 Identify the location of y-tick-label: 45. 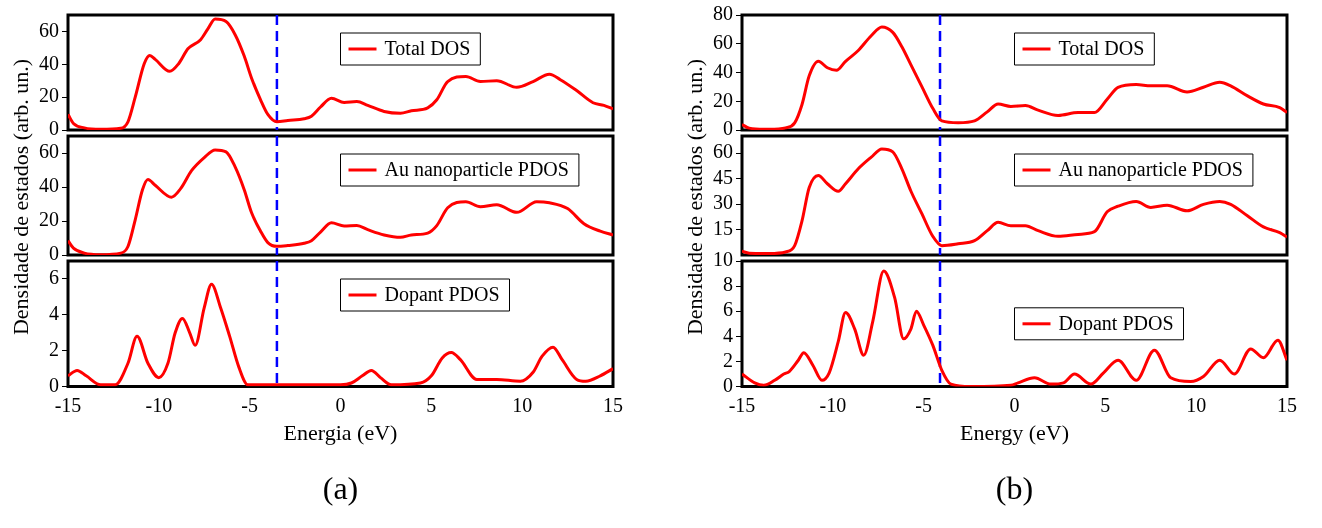
(723, 176).